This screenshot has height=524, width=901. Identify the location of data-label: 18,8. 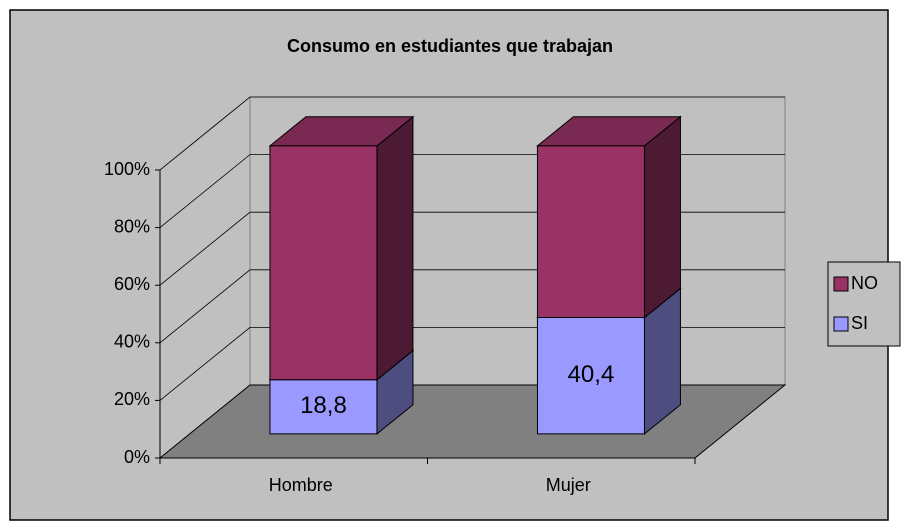
(323, 405).